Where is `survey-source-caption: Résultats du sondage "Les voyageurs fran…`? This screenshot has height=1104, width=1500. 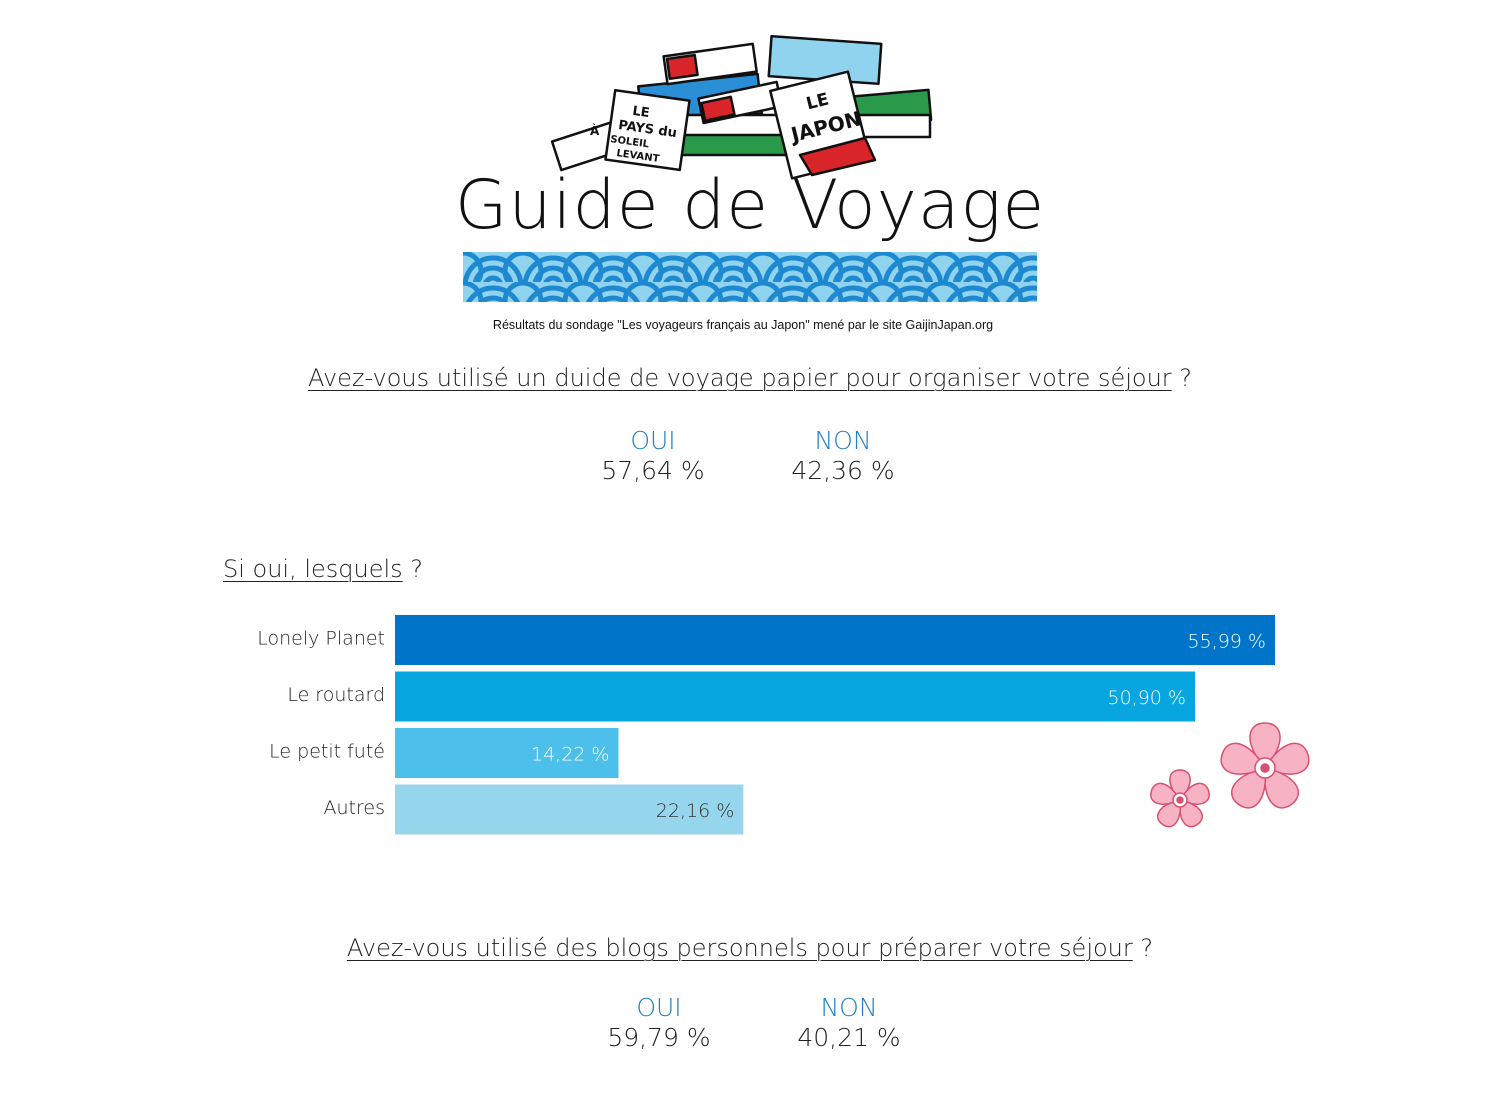
survey-source-caption: Résultats du sondage "Les voyageurs fran… is located at coordinates (743, 325).